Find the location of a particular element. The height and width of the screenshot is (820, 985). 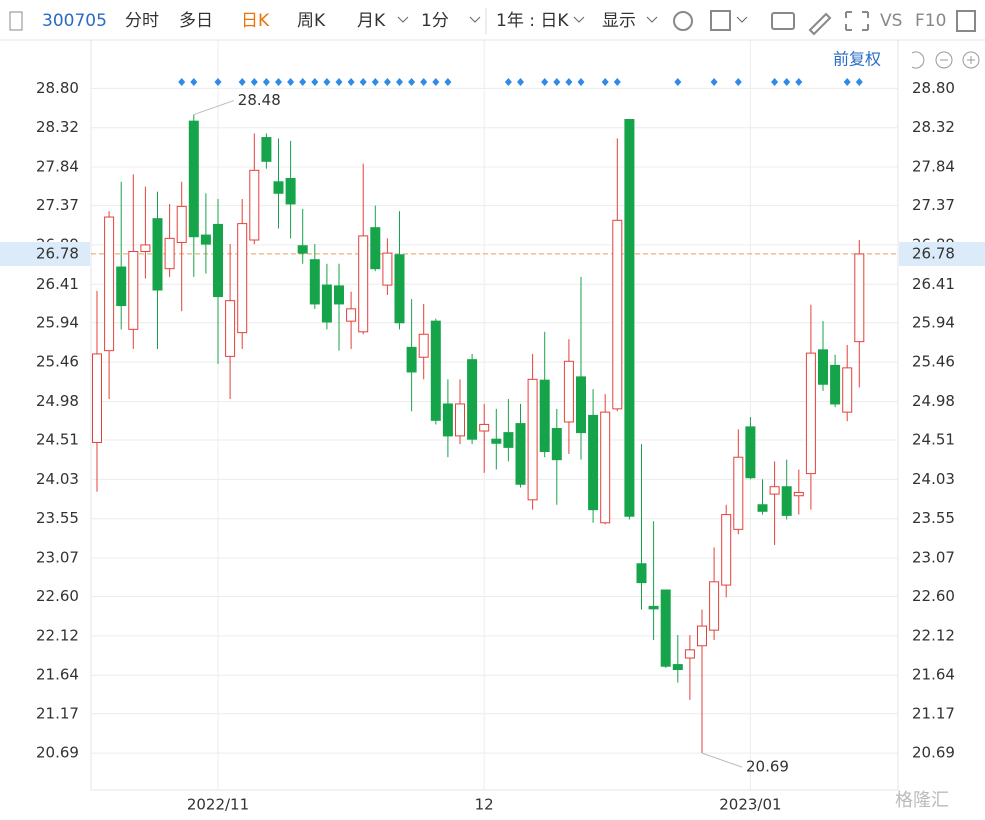

stock-code: 300705 is located at coordinates (74, 21).